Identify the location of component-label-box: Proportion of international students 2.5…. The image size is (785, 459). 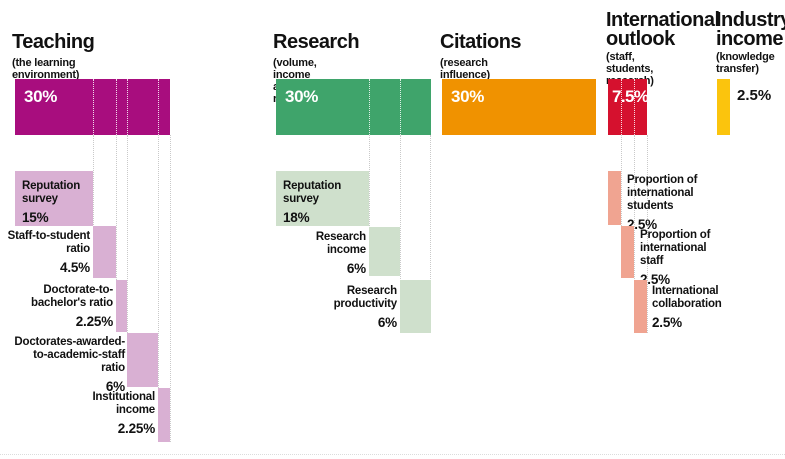
(677, 203).